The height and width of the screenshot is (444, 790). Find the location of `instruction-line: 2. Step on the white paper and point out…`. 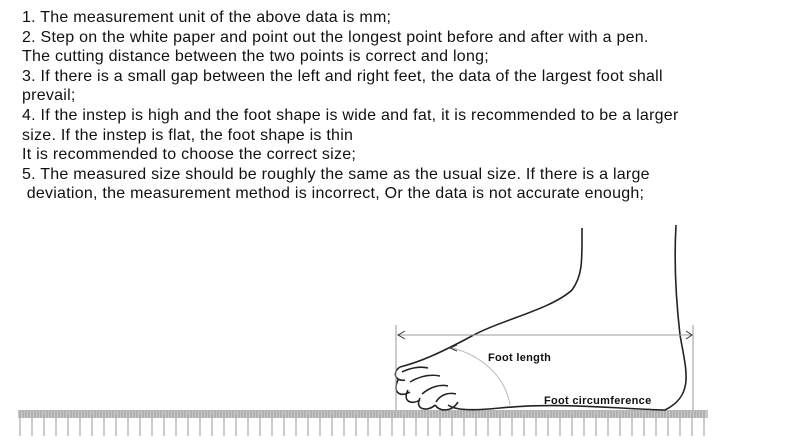

instruction-line: 2. Step on the white paper and point out… is located at coordinates (335, 37).